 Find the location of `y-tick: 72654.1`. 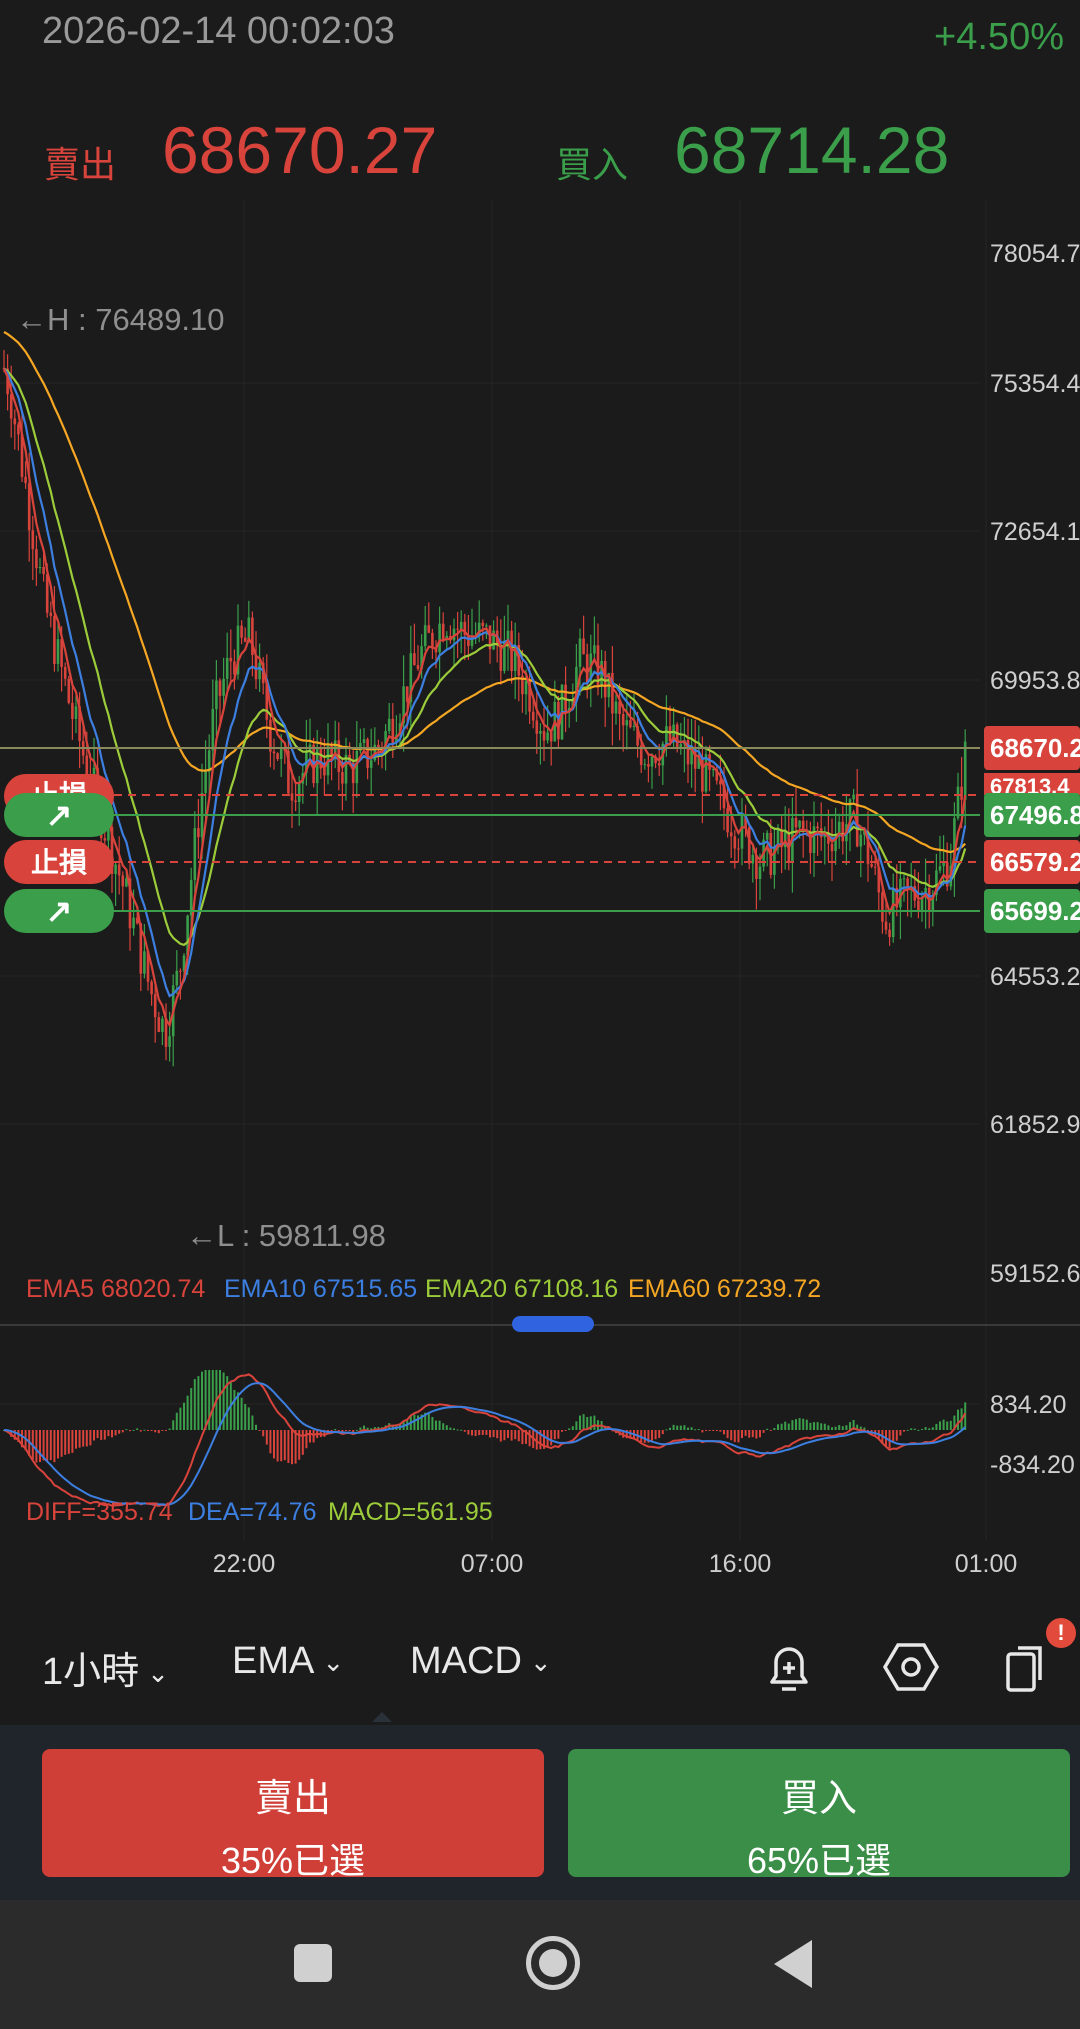

y-tick: 72654.1 is located at coordinates (1035, 532).